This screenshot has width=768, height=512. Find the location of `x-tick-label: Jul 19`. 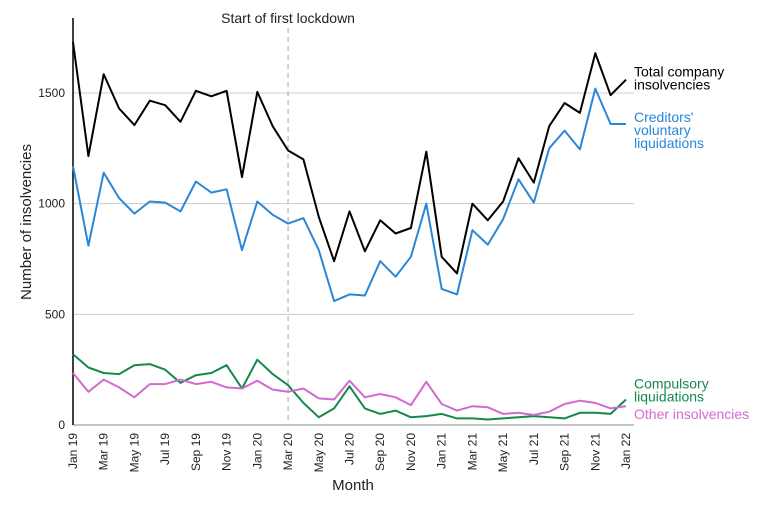

x-tick-label: Jul 19 is located at coordinates (165, 449).